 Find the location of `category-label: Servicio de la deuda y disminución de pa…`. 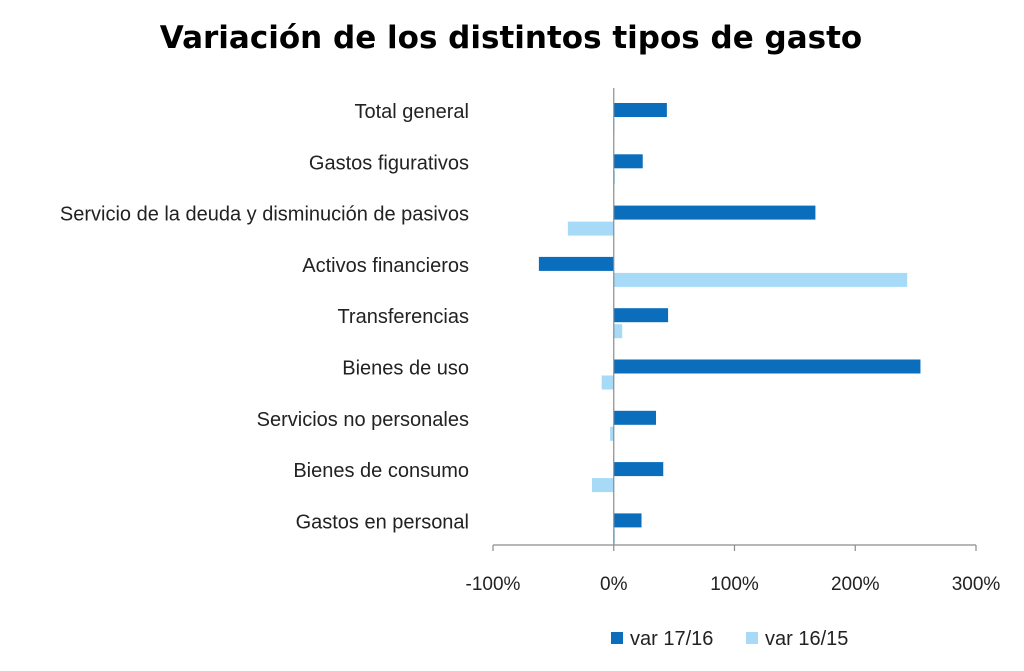

category-label: Servicio de la deuda y disminución de pa… is located at coordinates (264, 215).